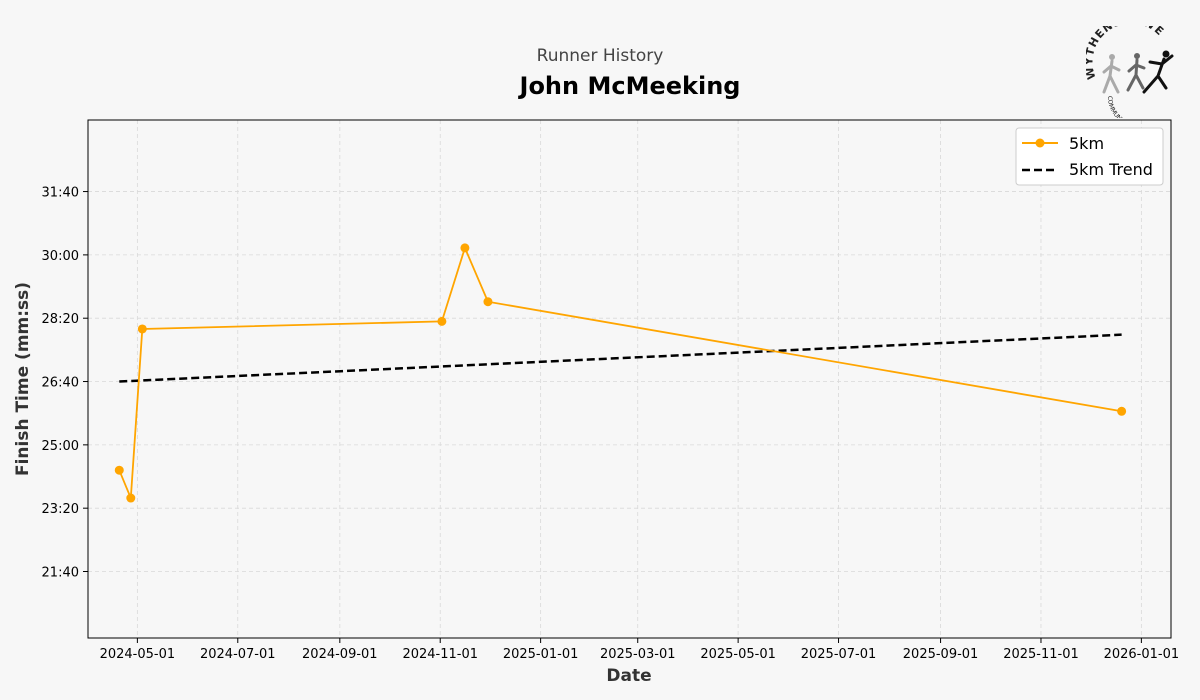  I want to click on x-tick-label: 2025-05-01, so click(738, 654).